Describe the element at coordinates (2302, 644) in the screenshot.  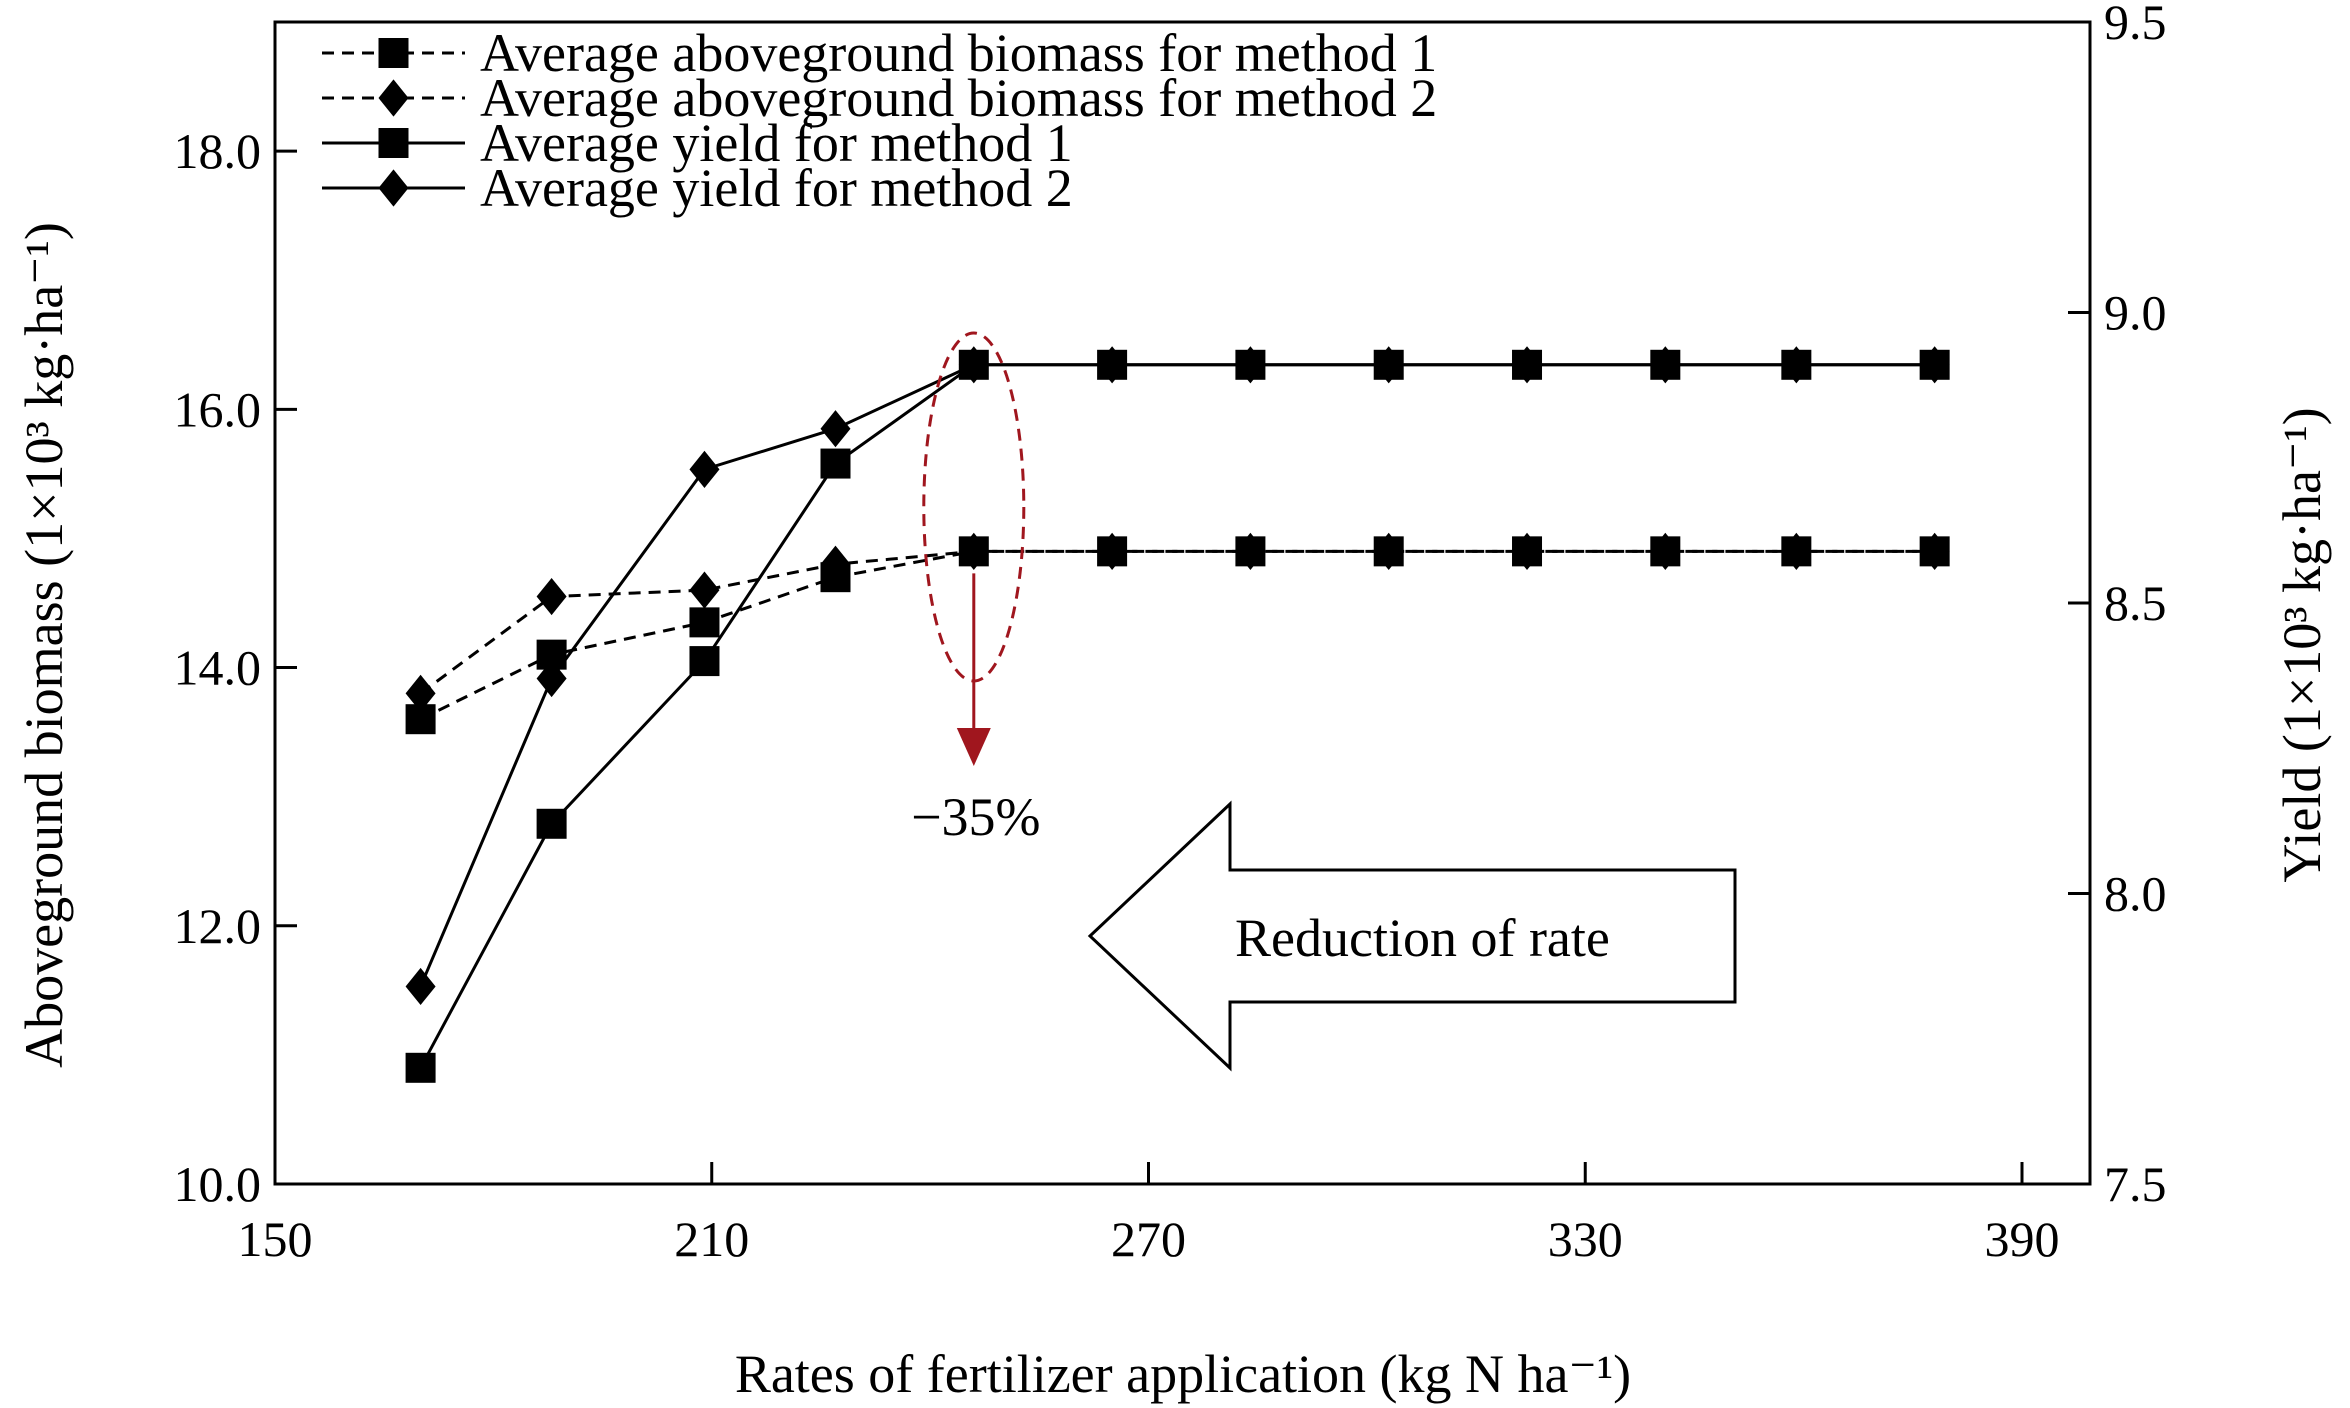
I see `y-axis-title-right: Yield (1×10³ kg·ha⁻¹)` at that location.